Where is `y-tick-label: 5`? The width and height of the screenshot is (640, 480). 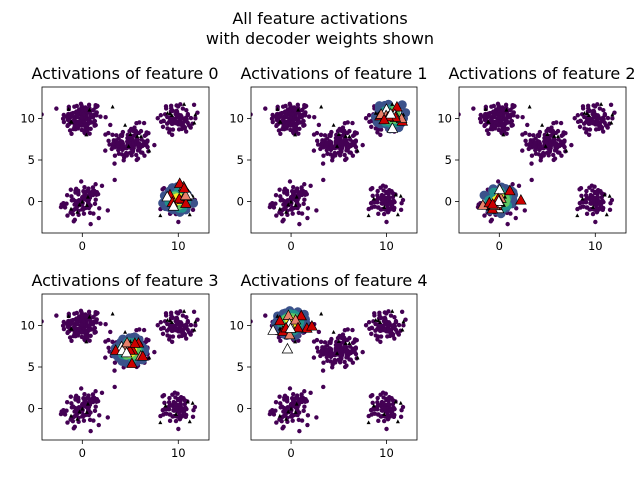
y-tick-label: 5 is located at coordinates (31, 367).